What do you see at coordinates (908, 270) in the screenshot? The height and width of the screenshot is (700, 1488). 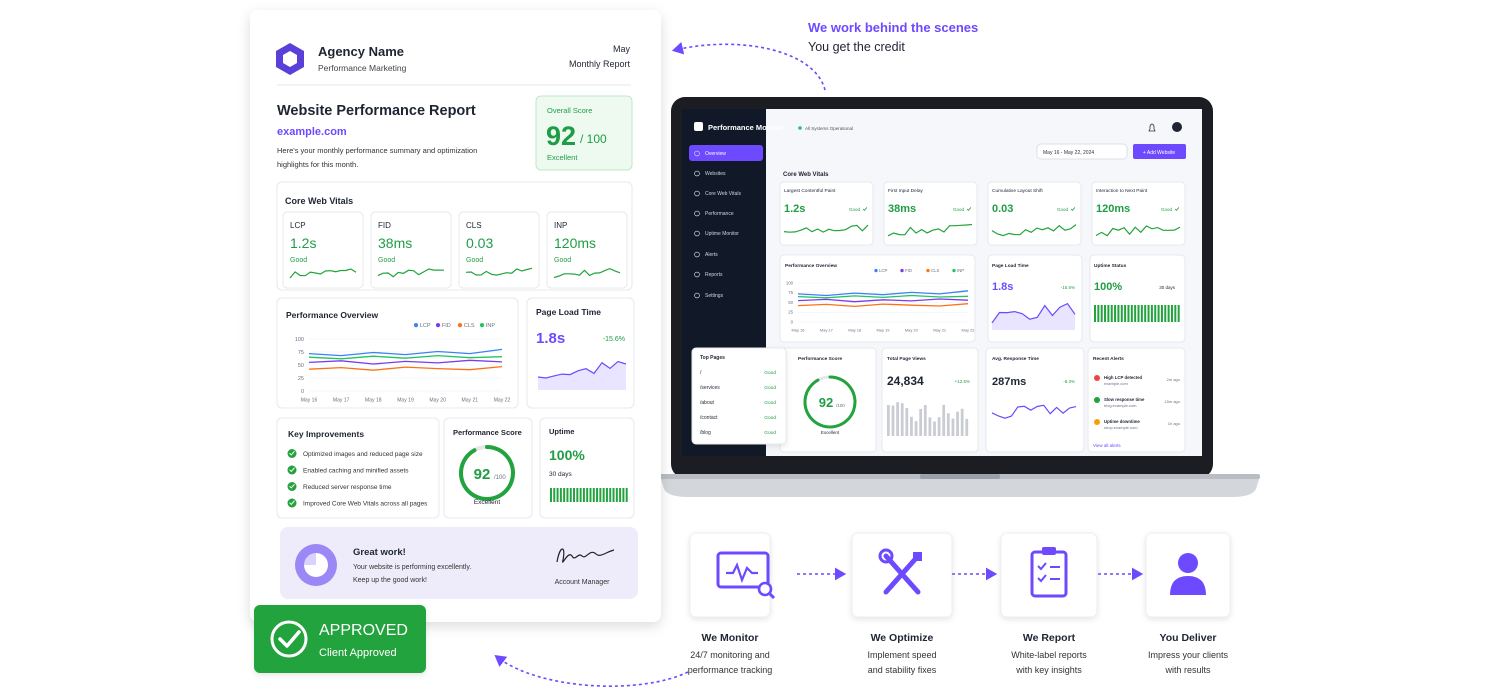 I see `legend-label: FID` at bounding box center [908, 270].